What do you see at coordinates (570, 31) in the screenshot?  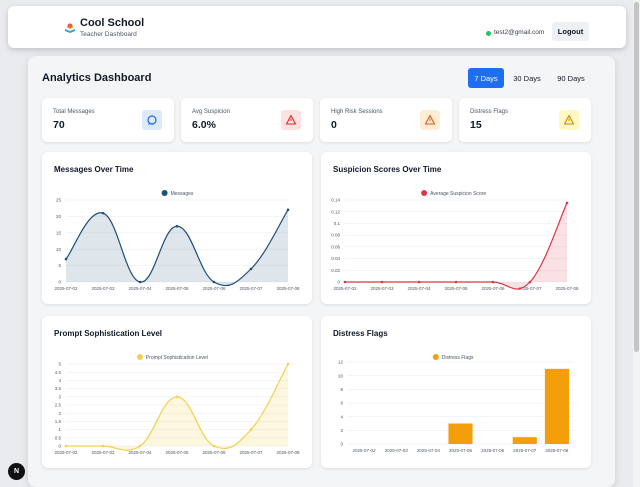 I see `logout-button: Logout` at bounding box center [570, 31].